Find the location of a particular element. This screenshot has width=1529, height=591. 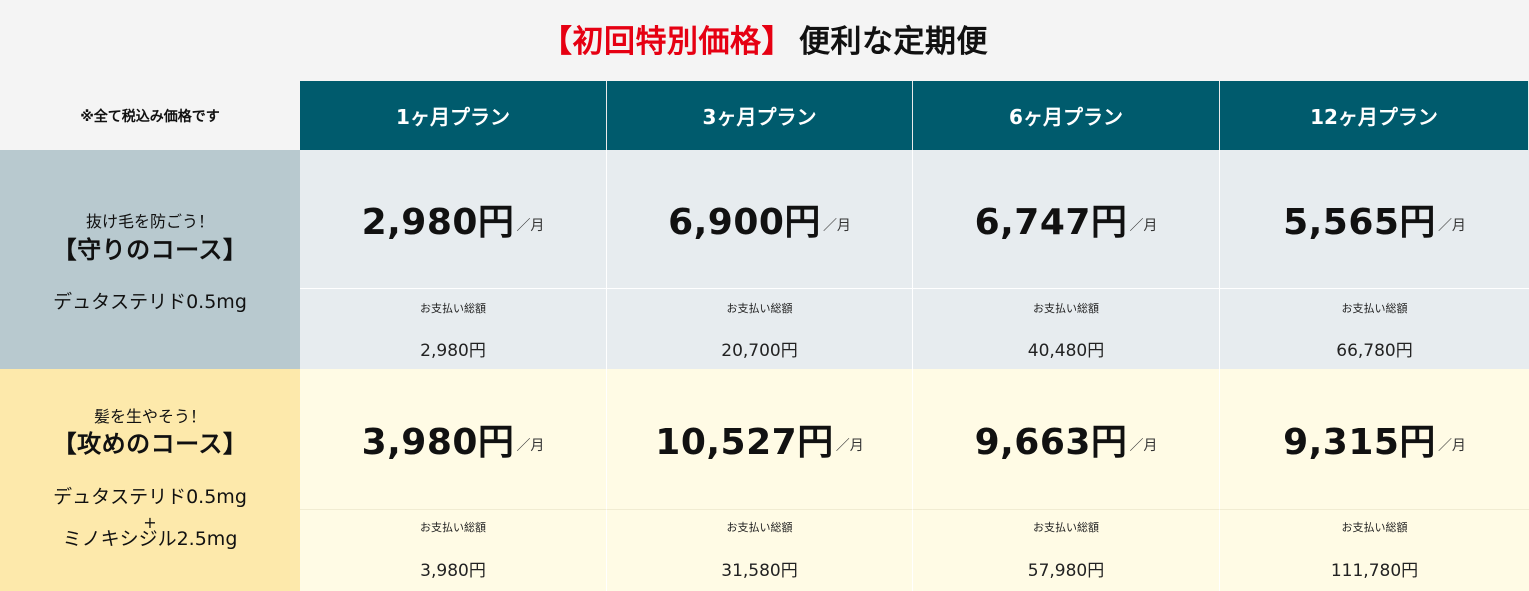

total-value: 66,780円 is located at coordinates (1374, 351).